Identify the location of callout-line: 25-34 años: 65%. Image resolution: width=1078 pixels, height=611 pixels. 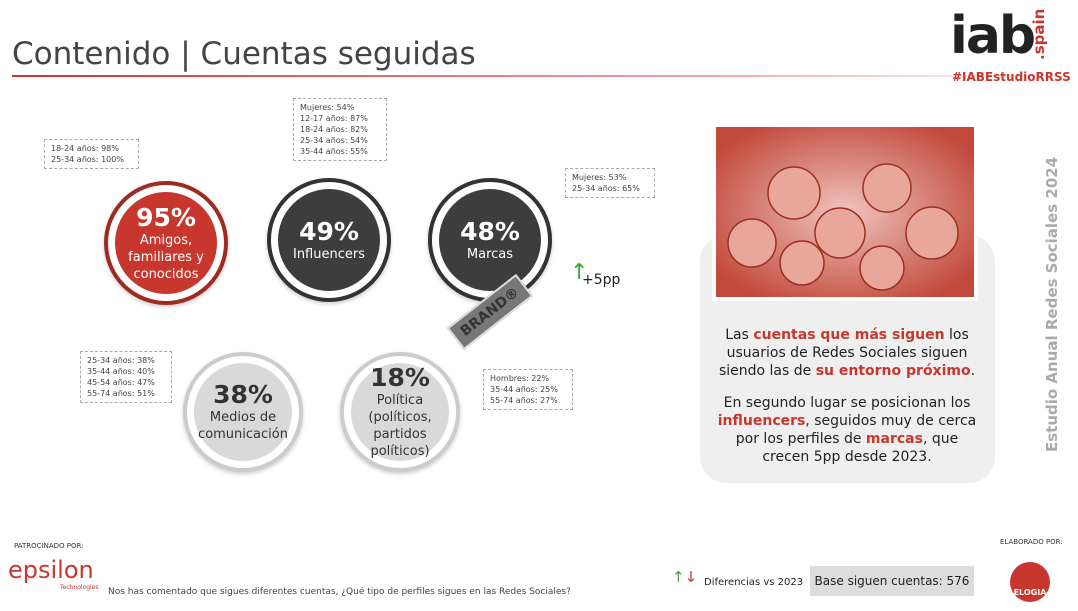
(606, 188).